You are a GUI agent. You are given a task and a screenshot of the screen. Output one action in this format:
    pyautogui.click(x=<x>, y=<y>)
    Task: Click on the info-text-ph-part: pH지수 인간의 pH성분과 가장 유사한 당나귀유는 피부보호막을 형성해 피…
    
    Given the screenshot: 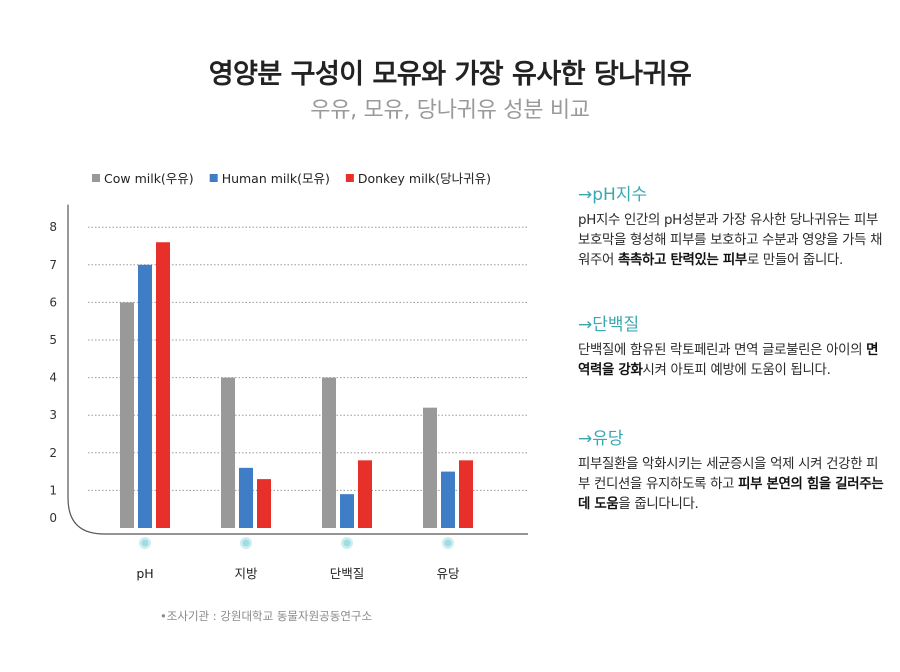 What is the action you would take?
    pyautogui.click(x=730, y=240)
    